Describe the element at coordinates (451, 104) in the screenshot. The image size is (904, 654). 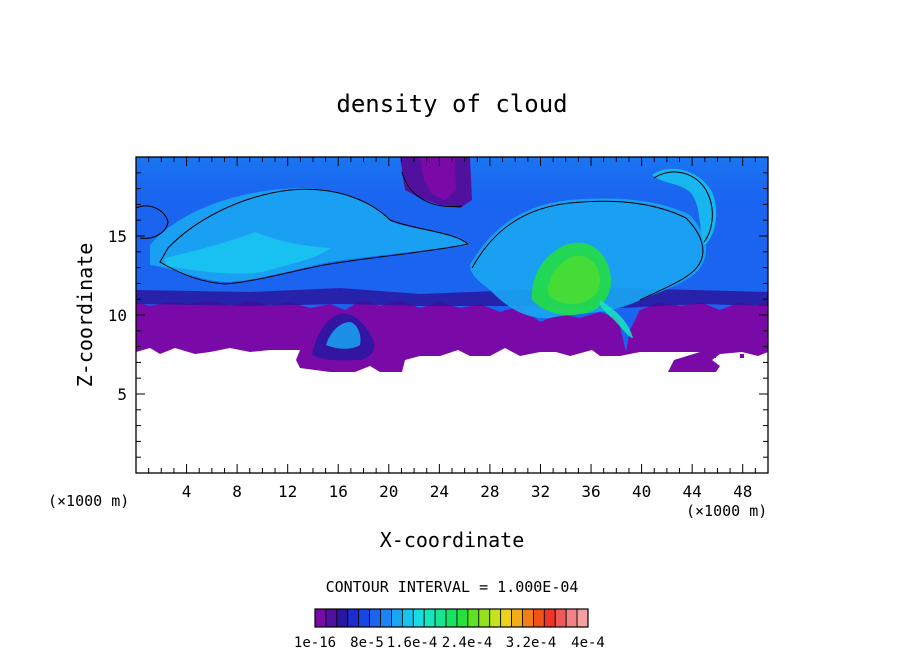
I see `chart-title: density of cloud` at that location.